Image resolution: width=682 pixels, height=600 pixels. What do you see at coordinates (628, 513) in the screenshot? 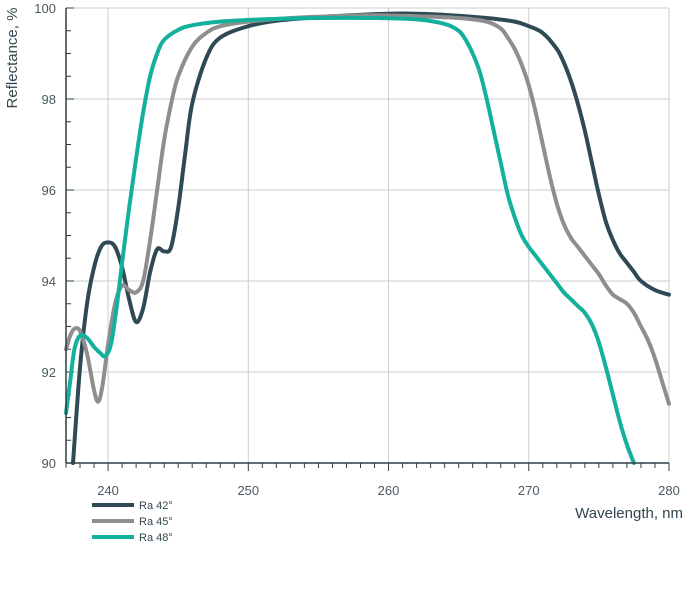
I see `x-axis-title: Wavelength, nm` at bounding box center [628, 513].